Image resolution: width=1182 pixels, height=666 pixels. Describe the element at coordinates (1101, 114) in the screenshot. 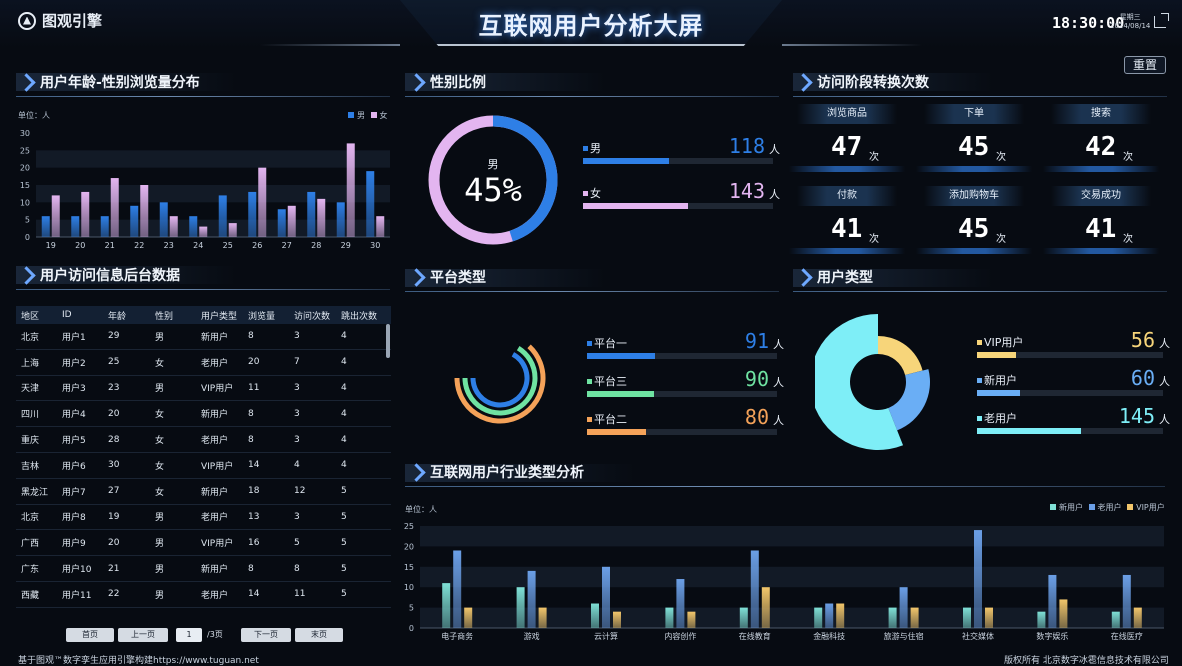

I see `stage-label: 搜索` at that location.